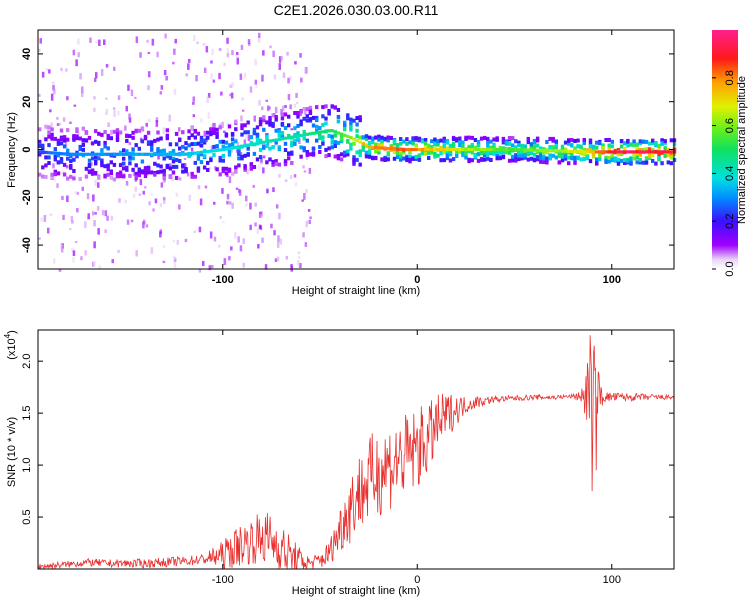 The height and width of the screenshot is (600, 750). Describe the element at coordinates (12, 150) in the screenshot. I see `spectrogram-y-axis-title: Frequency (Hz)` at that location.